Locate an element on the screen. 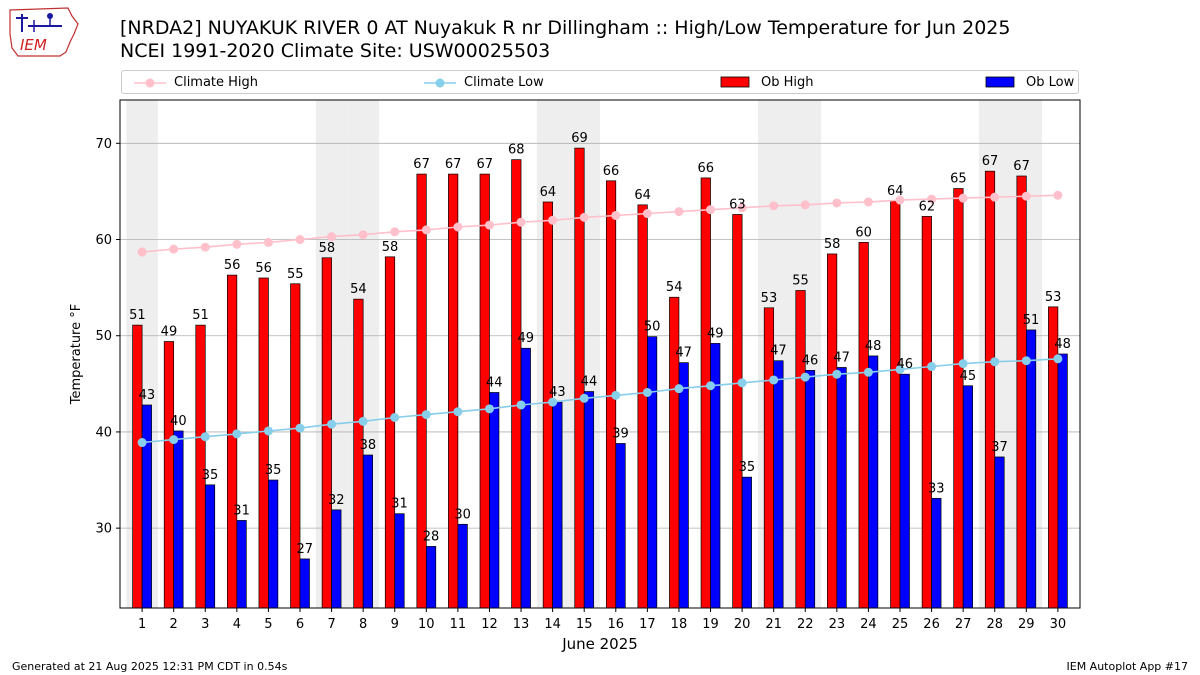 The height and width of the screenshot is (675, 1200). x-tick-label-5: 5 is located at coordinates (268, 624).